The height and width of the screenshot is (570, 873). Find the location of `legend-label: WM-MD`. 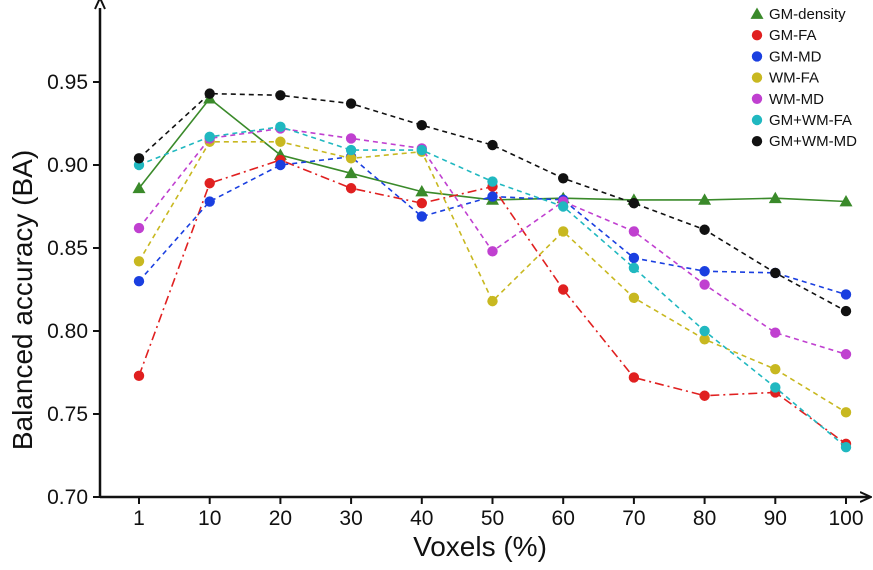

legend-label: WM-MD is located at coordinates (796, 99).